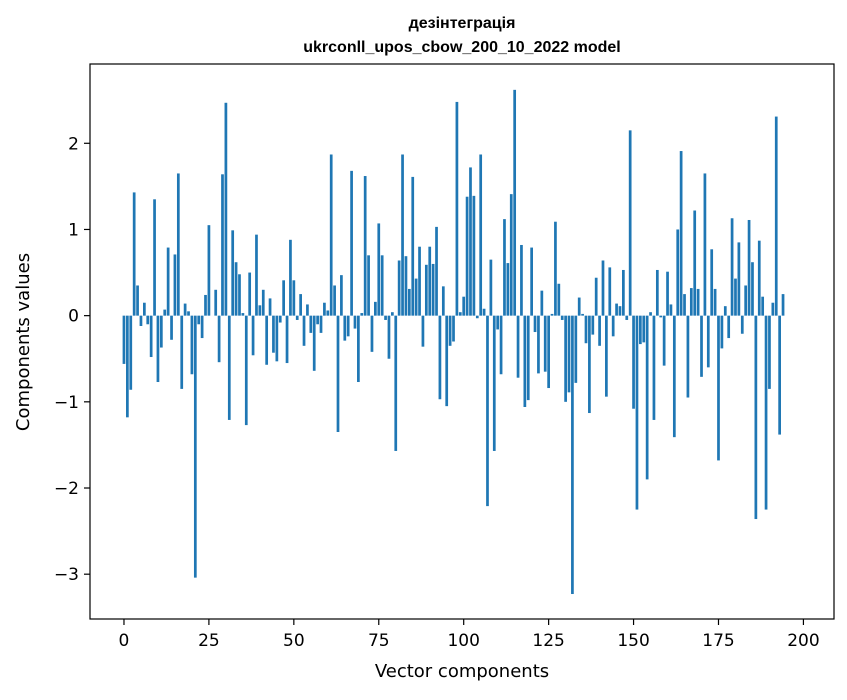 The height and width of the screenshot is (700, 847). What do you see at coordinates (379, 641) in the screenshot?
I see `x-tick-label-75: 75` at bounding box center [379, 641].